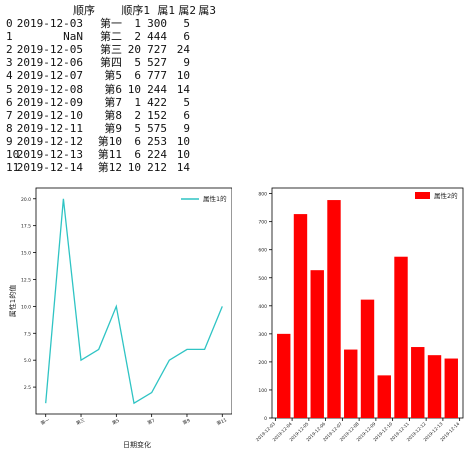 The width and height of the screenshot is (474, 458). What do you see at coordinates (157, 141) in the screenshot?
I see `table-cell: 253` at bounding box center [157, 141].